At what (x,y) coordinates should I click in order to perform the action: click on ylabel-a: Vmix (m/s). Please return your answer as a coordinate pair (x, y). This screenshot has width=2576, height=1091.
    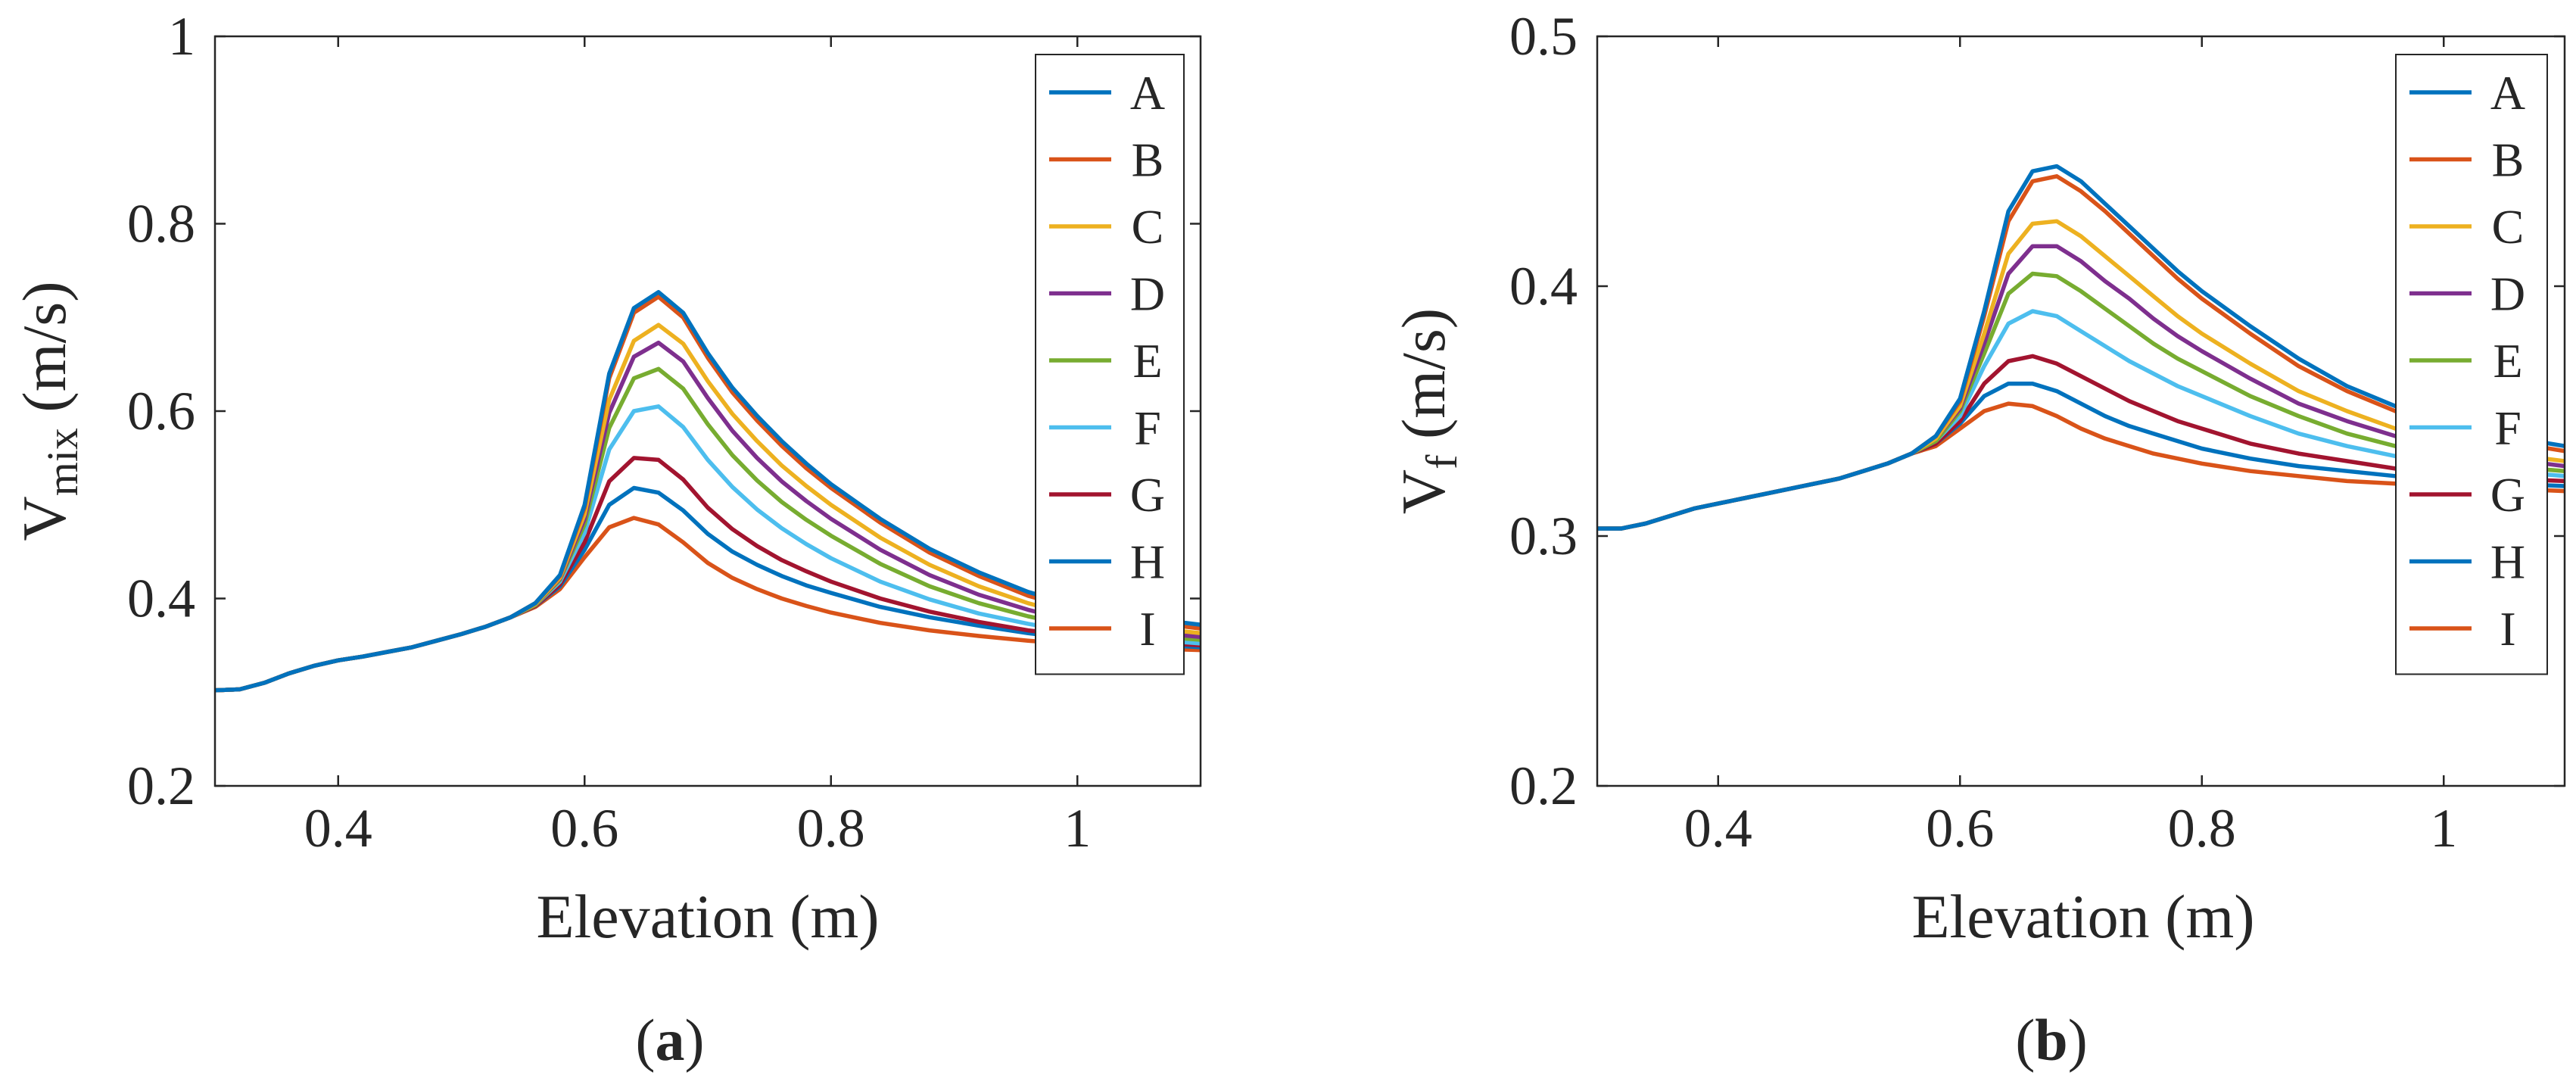
    Looking at the image, I should click on (48, 411).